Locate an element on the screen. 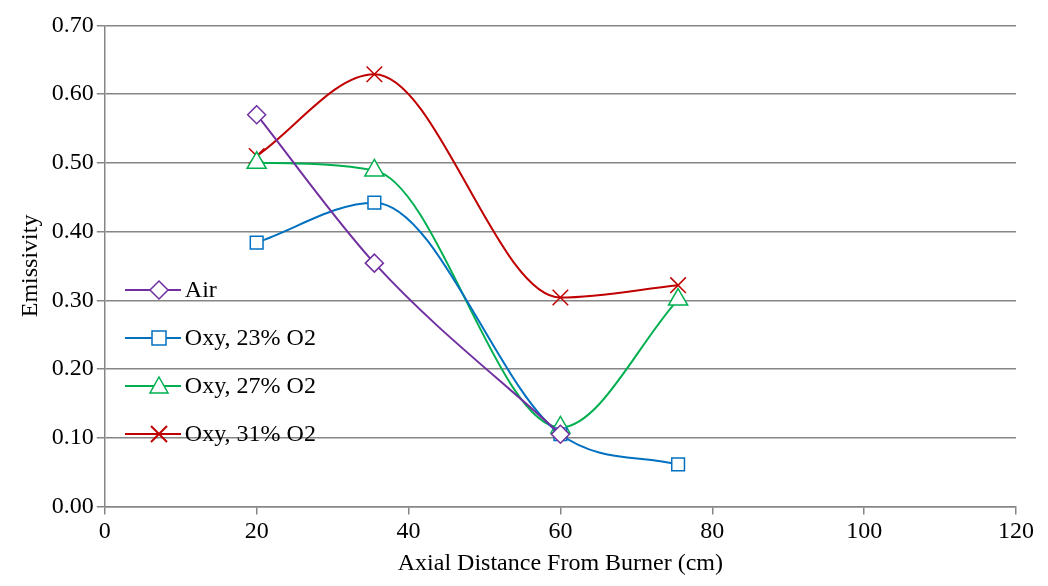  y-tick-label: 0.20 is located at coordinates (72, 367).